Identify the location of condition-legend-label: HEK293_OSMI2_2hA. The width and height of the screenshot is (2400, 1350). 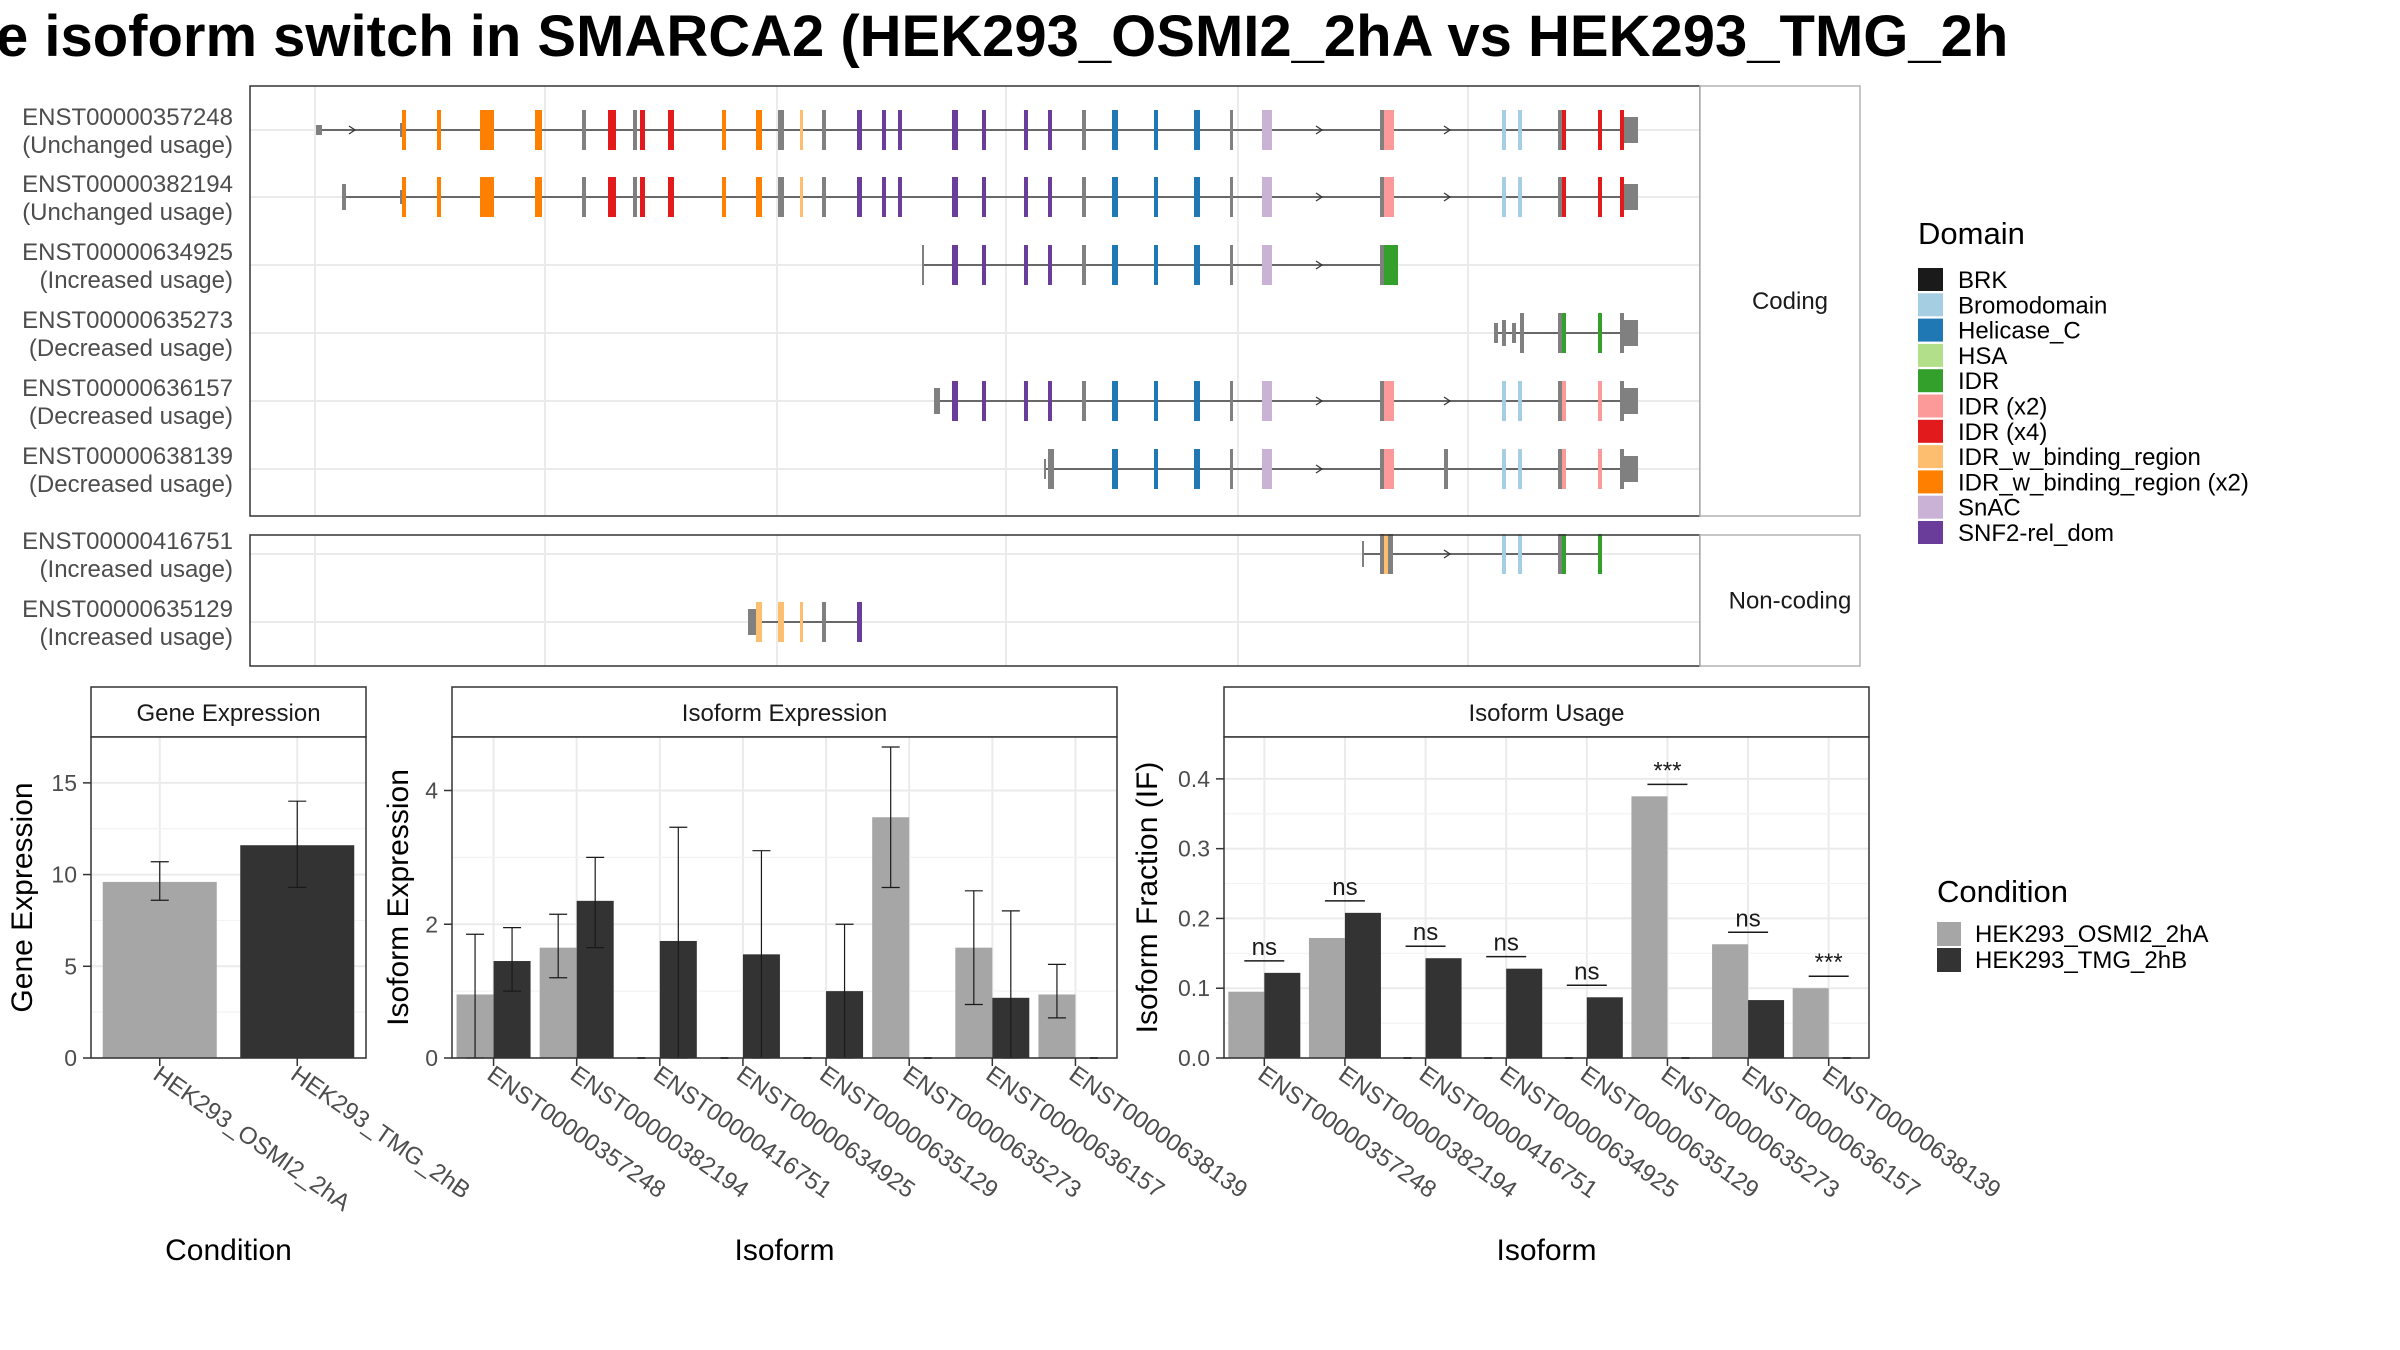
(2091, 934).